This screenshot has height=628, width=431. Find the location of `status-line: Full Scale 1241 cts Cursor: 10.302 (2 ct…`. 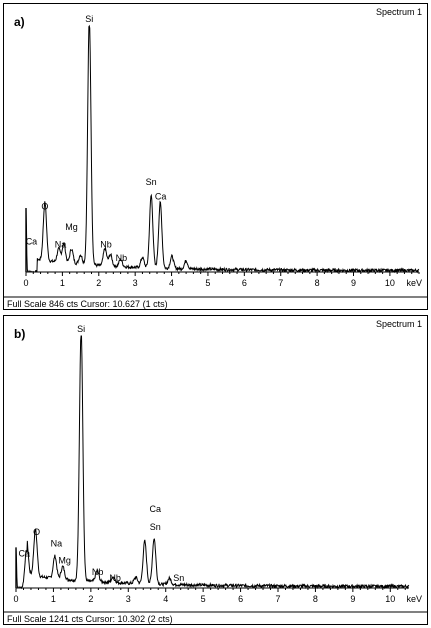

status-line: Full Scale 1241 cts Cursor: 10.302 (2 ct… is located at coordinates (90, 619).